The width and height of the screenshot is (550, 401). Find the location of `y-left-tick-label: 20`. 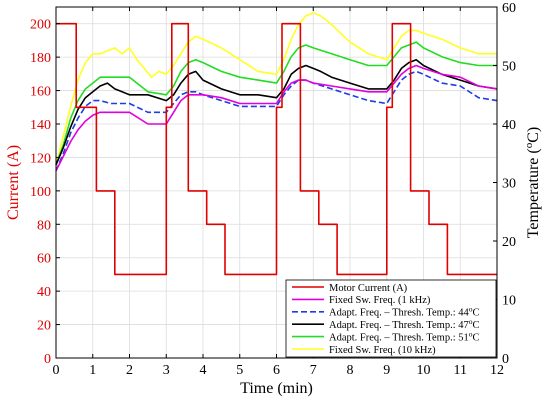

y-left-tick-label: 20 is located at coordinates (44, 326).